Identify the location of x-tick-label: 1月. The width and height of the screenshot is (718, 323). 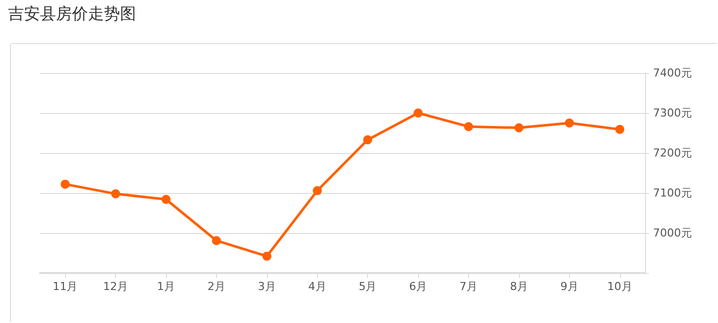
(166, 286).